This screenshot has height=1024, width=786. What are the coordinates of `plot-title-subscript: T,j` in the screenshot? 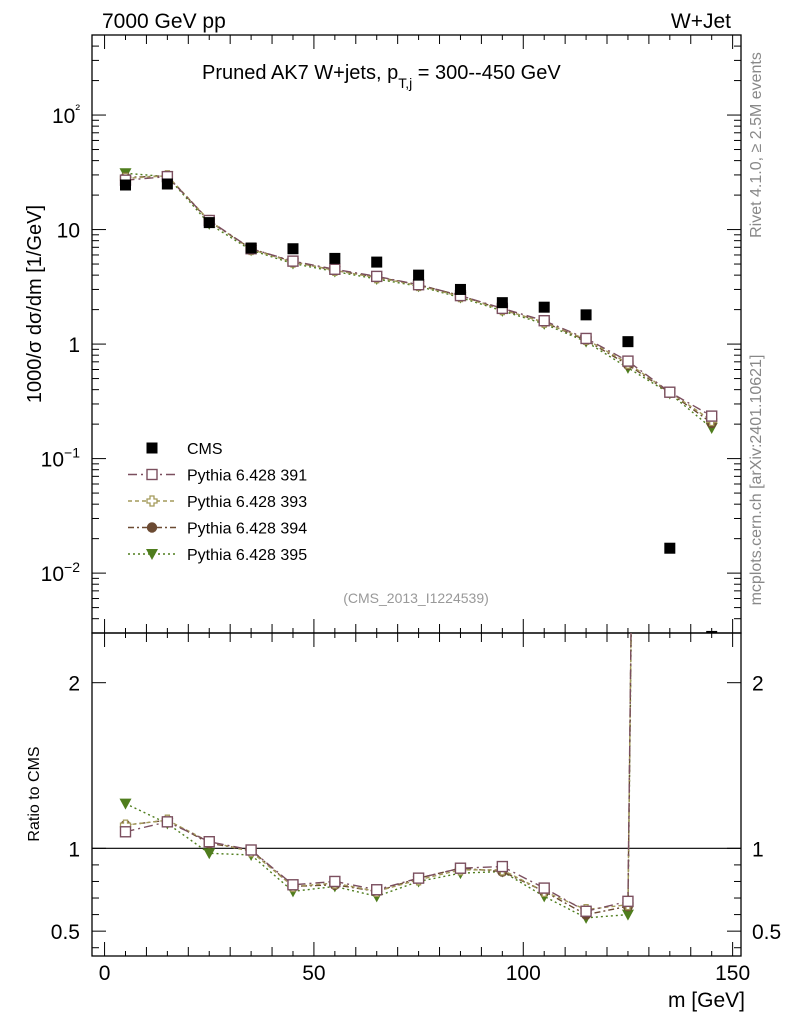 It's located at (405, 83).